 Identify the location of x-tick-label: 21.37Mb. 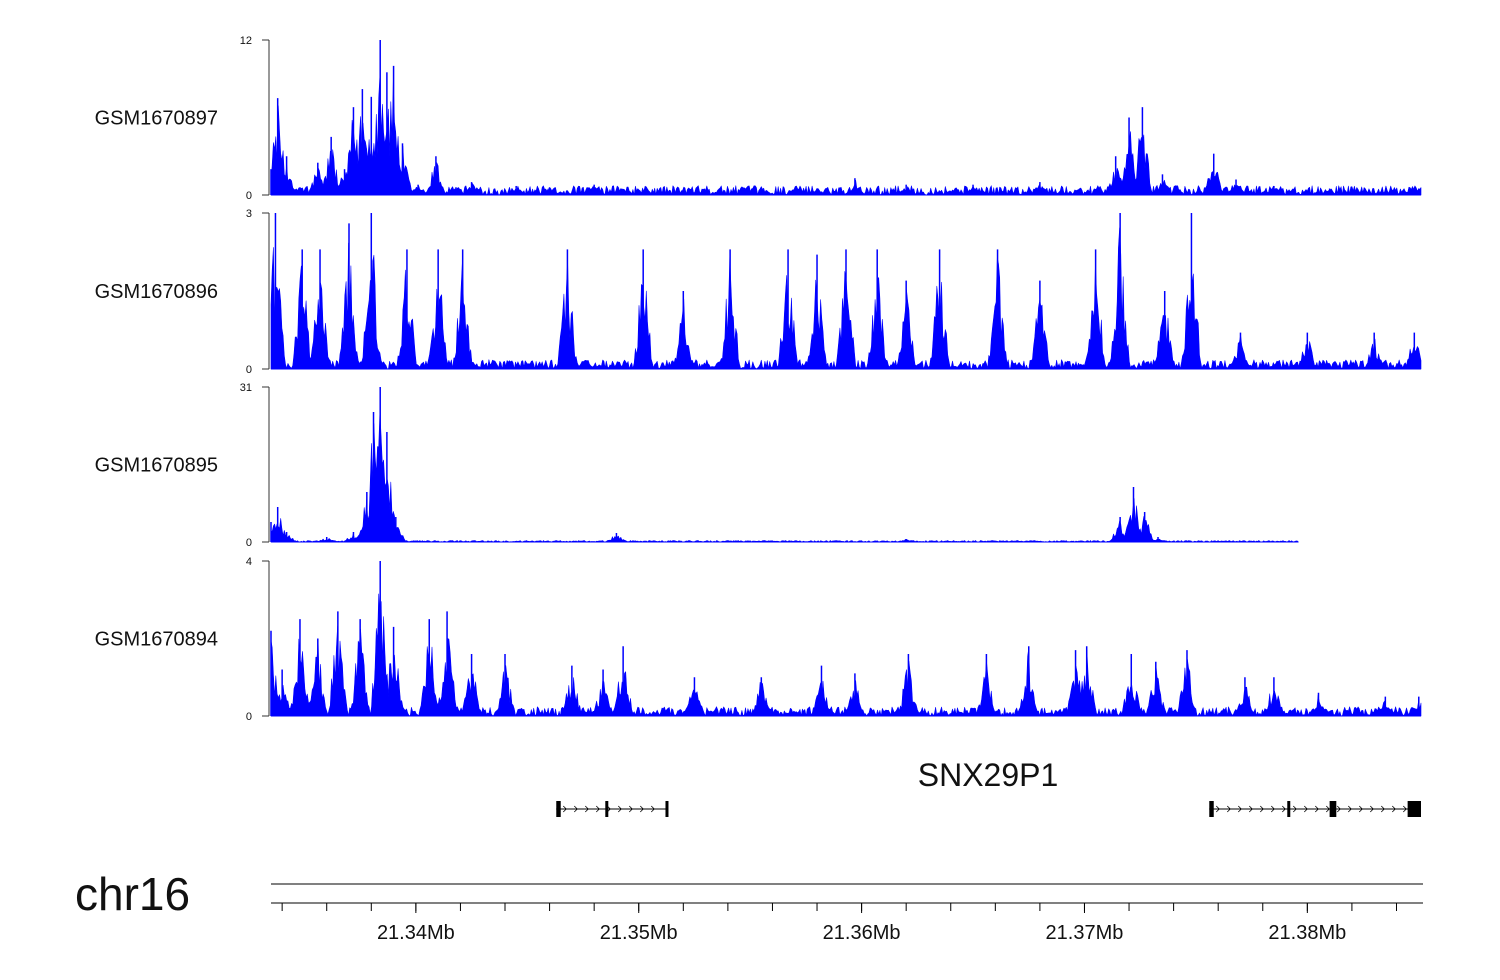
(1085, 933).